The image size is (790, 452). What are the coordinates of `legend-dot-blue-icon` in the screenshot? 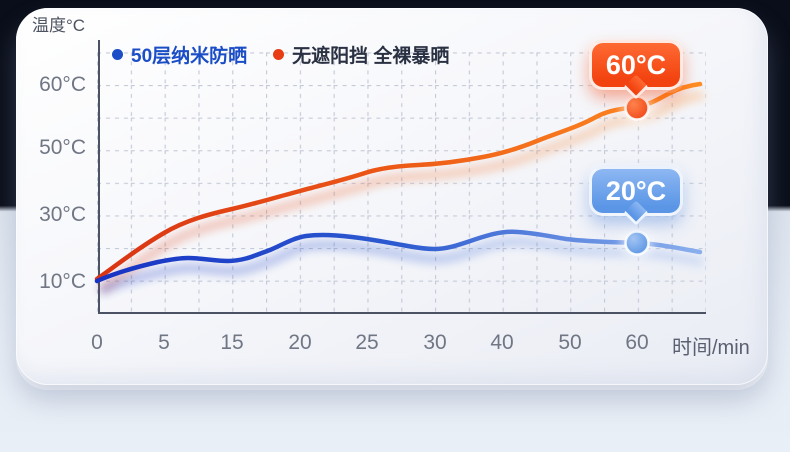 It's located at (117, 54).